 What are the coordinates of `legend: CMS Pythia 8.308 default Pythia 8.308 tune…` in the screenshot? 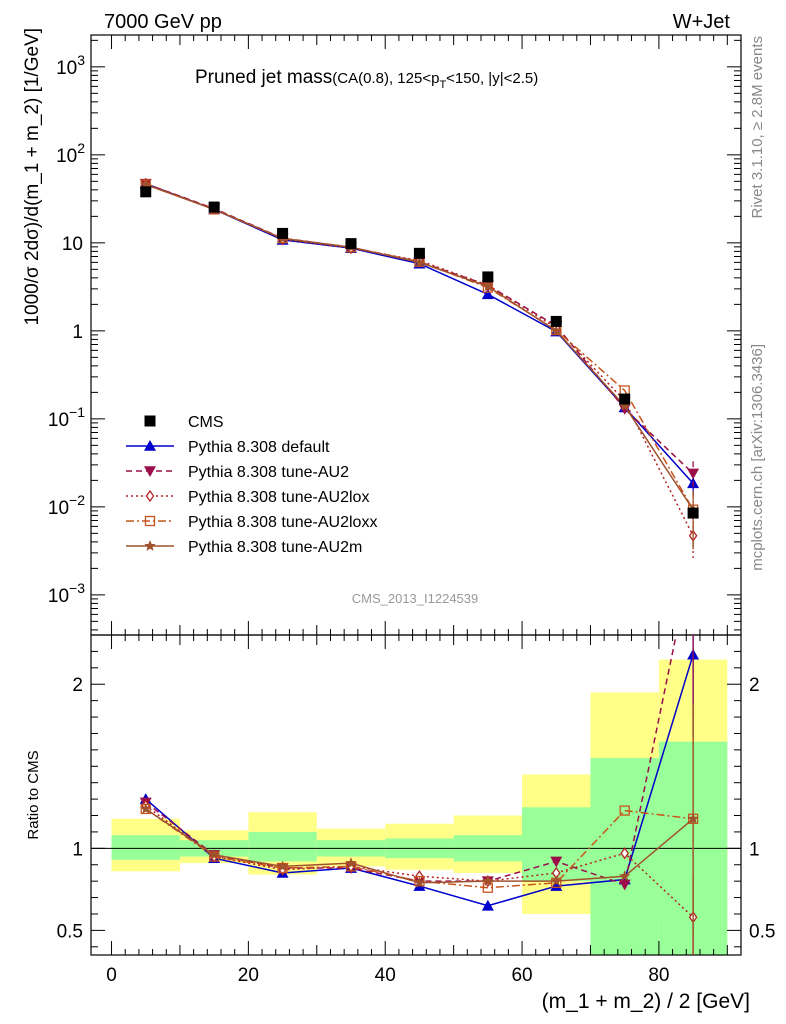 It's located at (251, 485).